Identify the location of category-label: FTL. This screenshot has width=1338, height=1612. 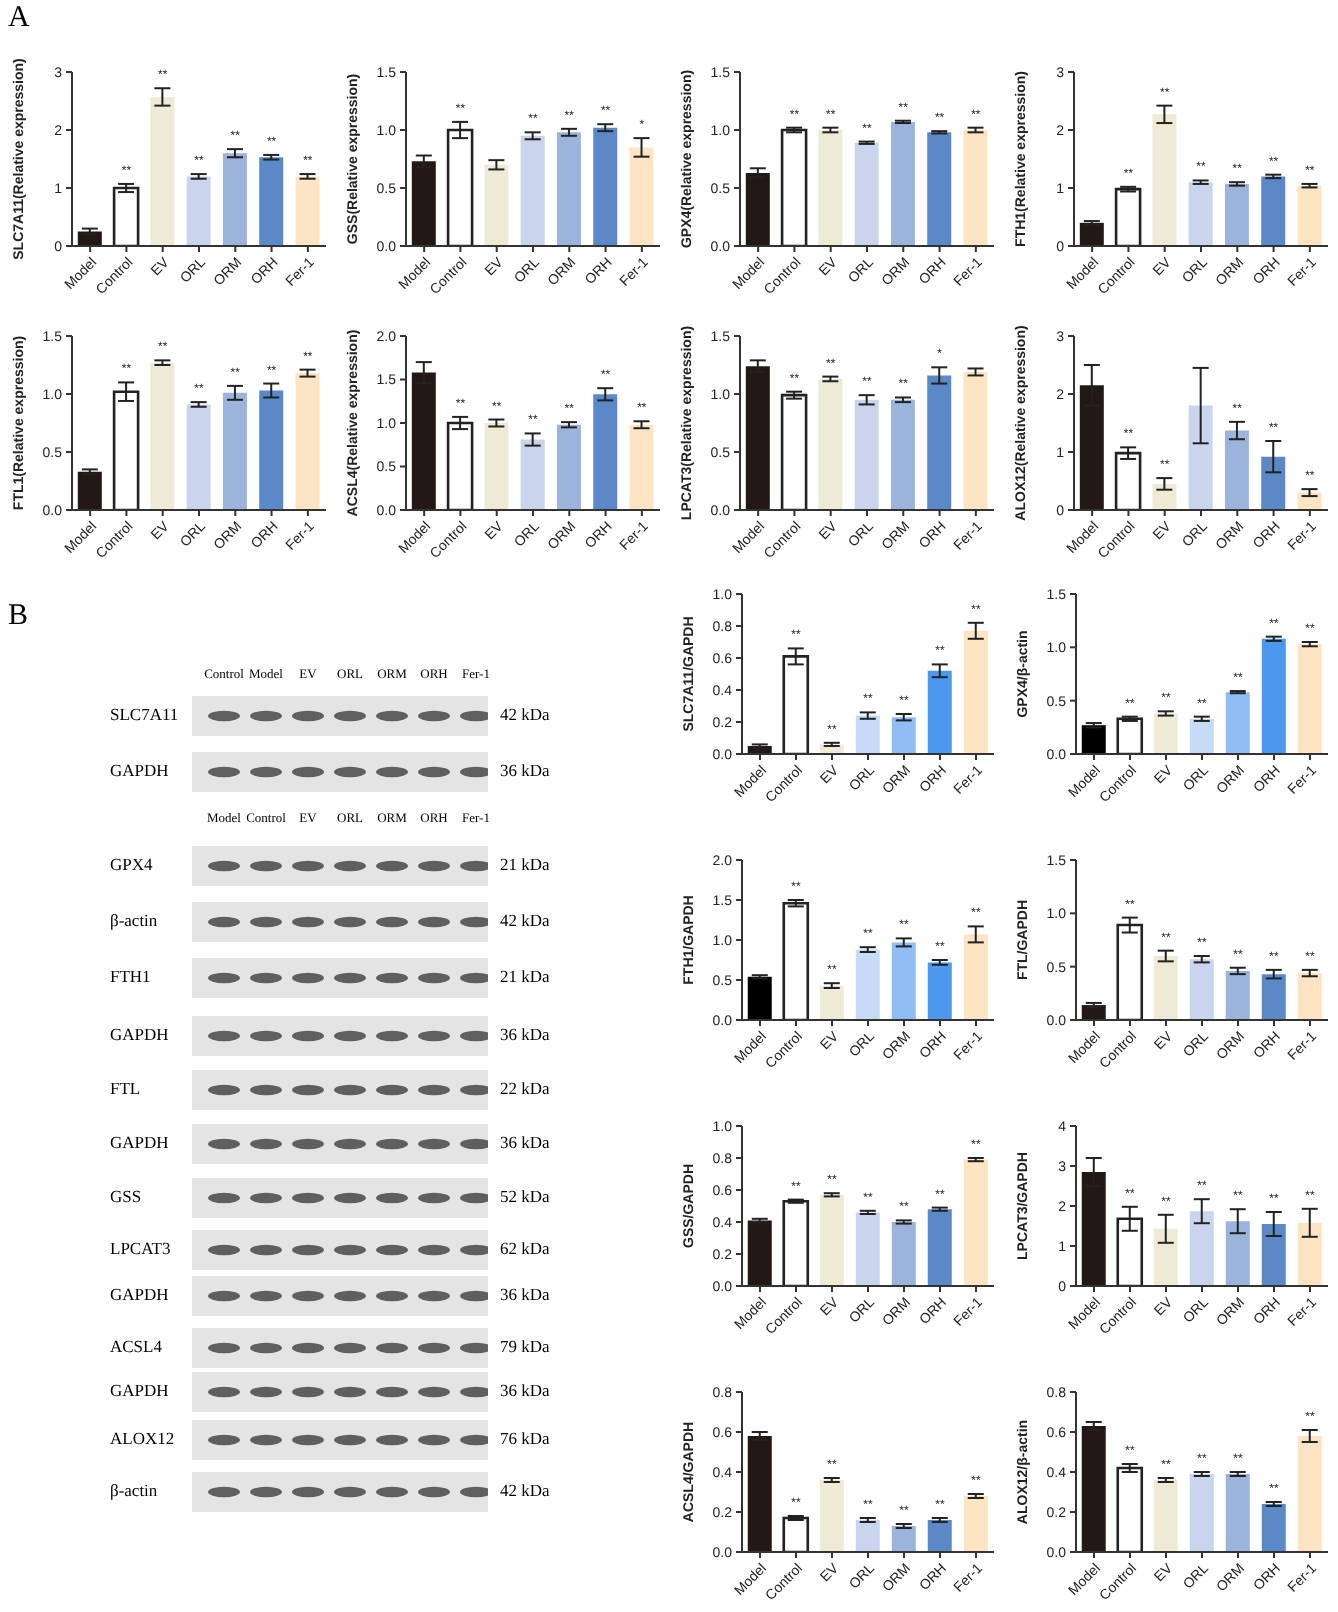
(125, 1088).